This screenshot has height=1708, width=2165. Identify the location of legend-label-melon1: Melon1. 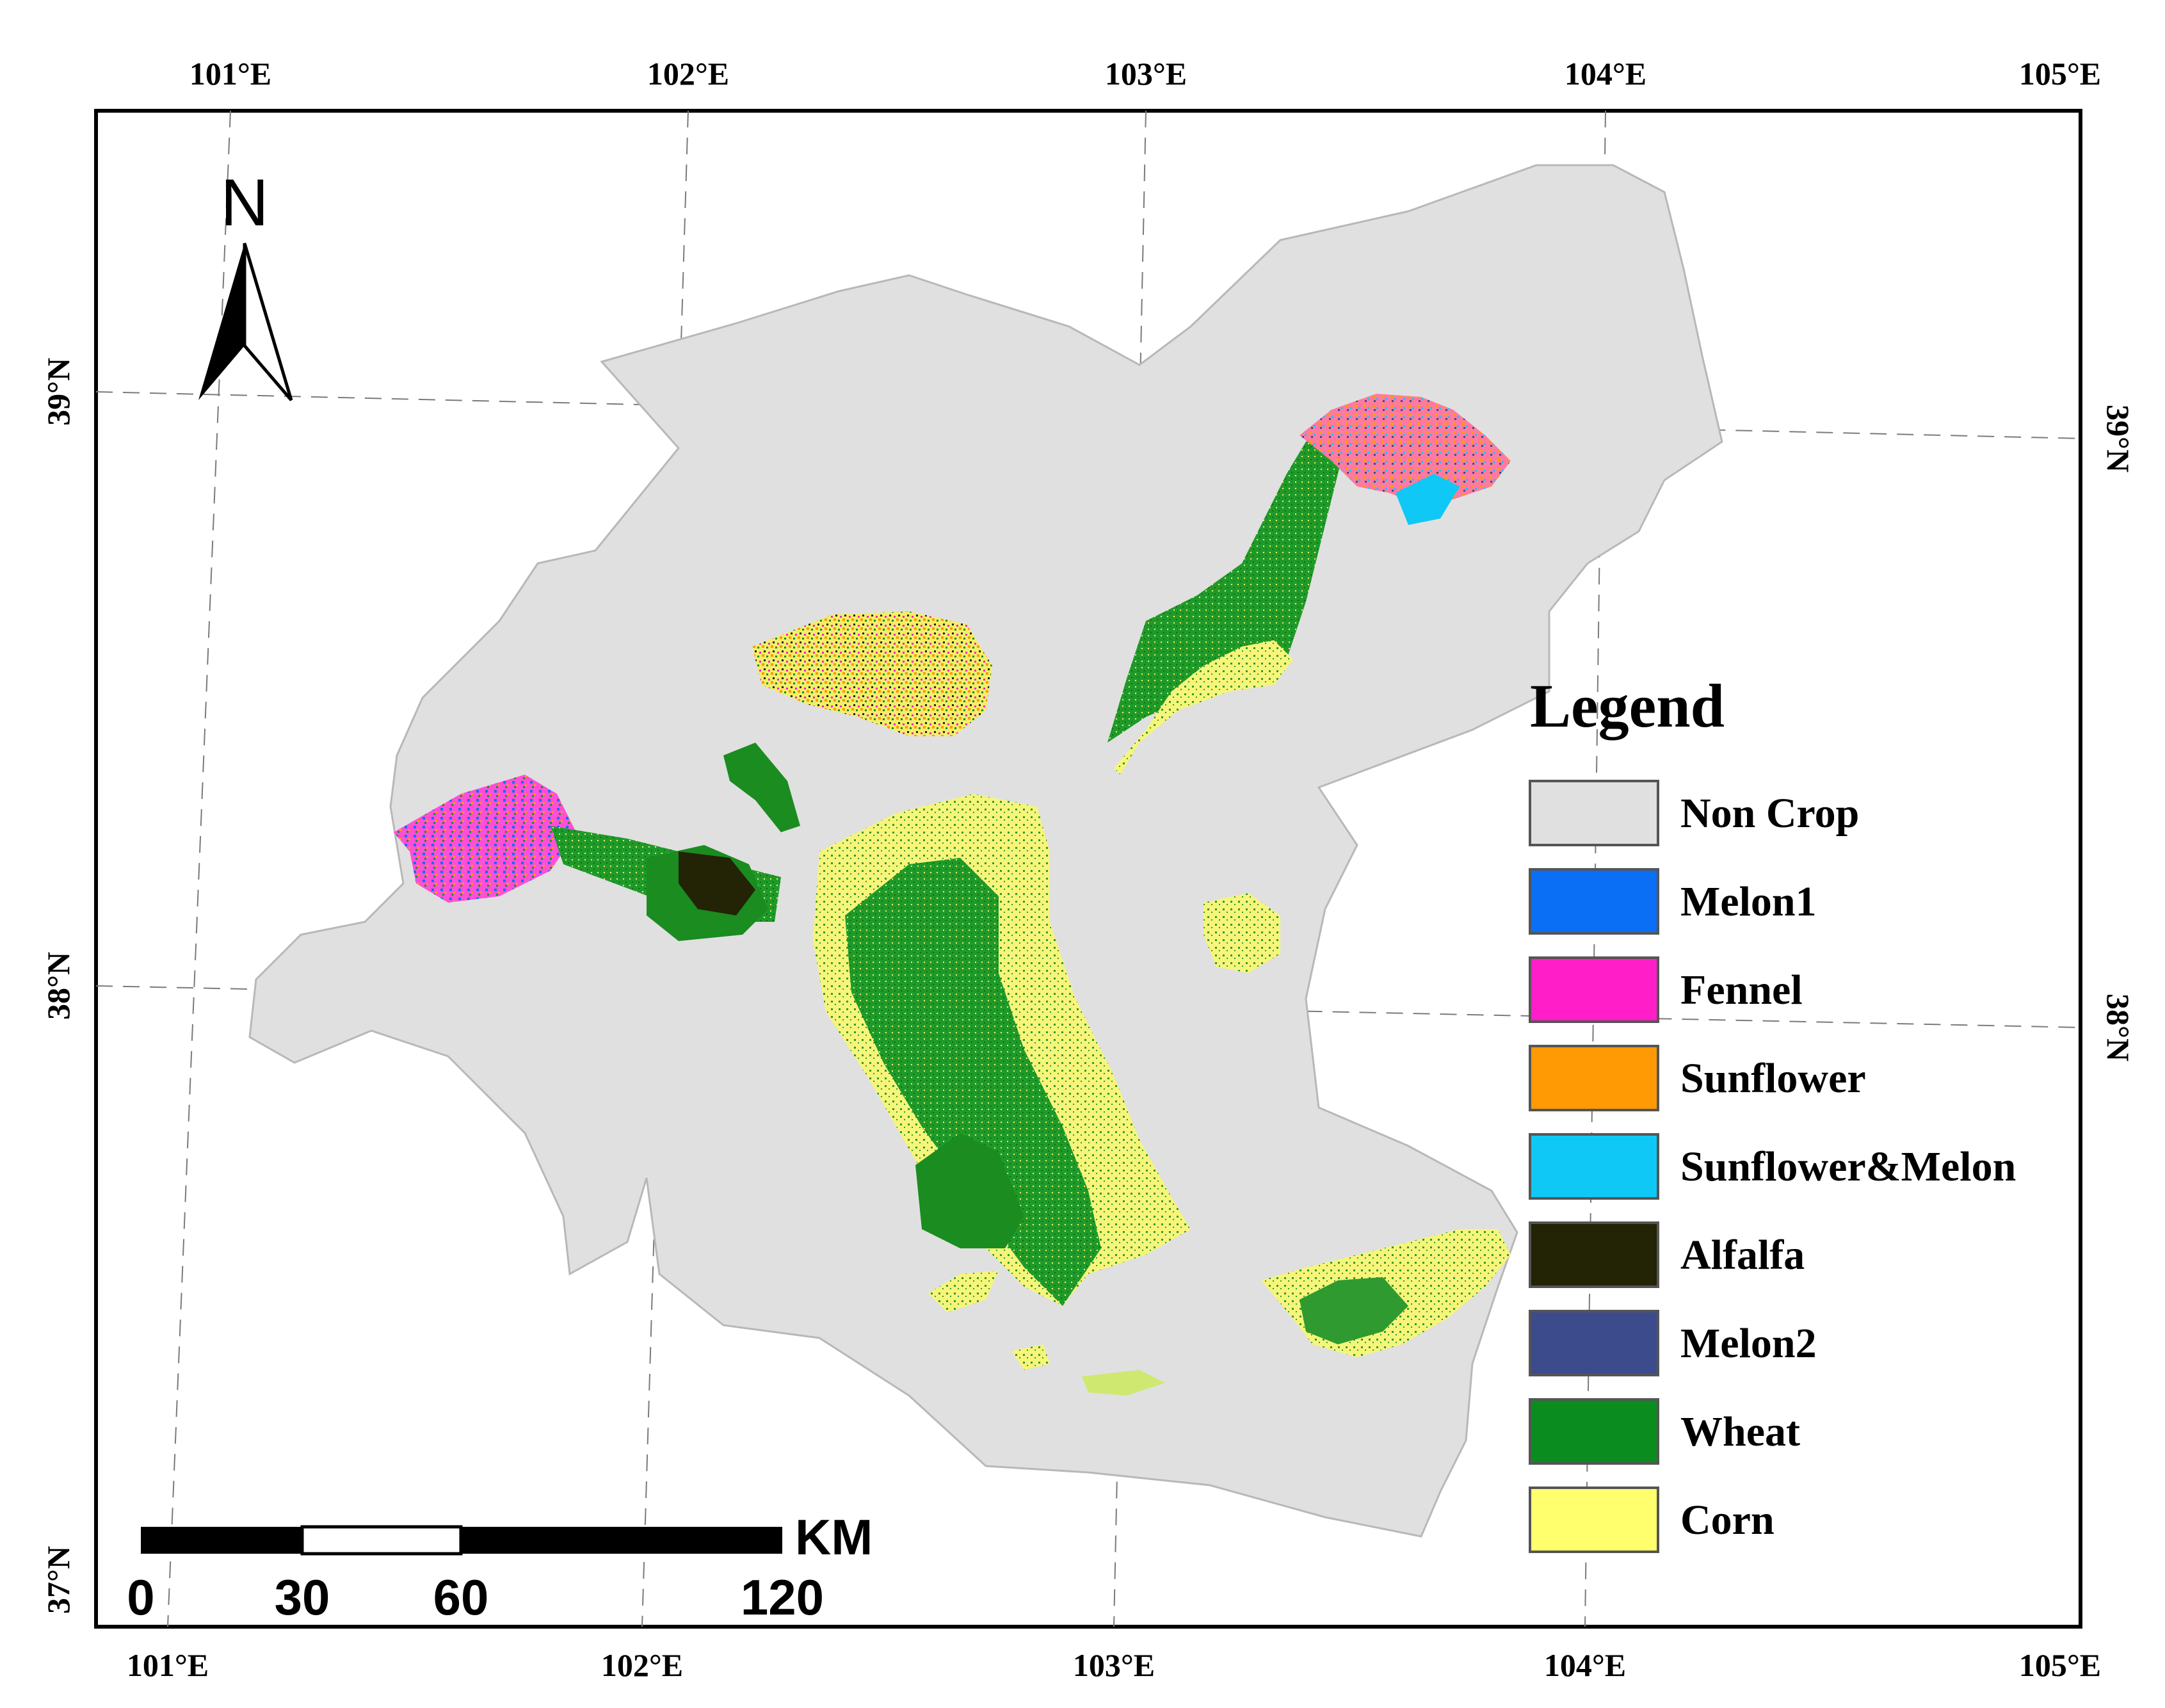
(1748, 902).